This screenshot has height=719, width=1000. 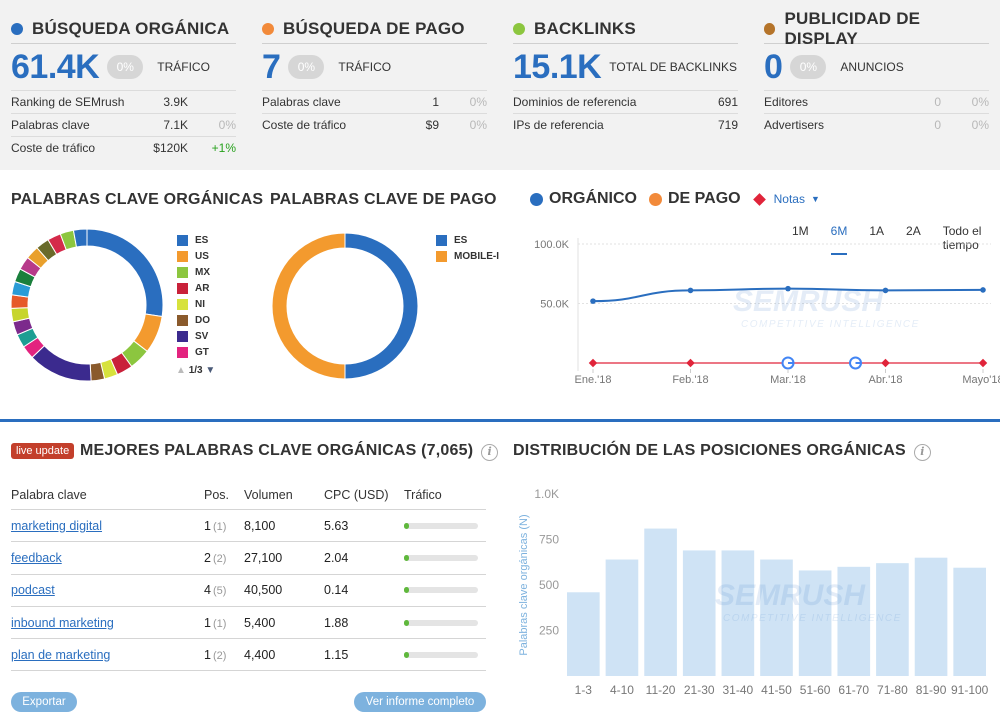 What do you see at coordinates (193, 304) in the screenshot?
I see `legend-item: NI` at bounding box center [193, 304].